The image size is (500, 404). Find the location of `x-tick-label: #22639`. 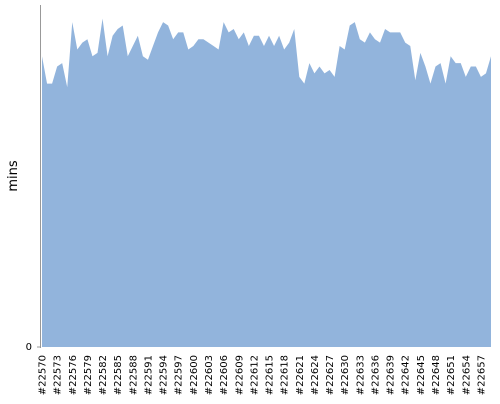

x-tick-label: #22639 is located at coordinates (391, 375).